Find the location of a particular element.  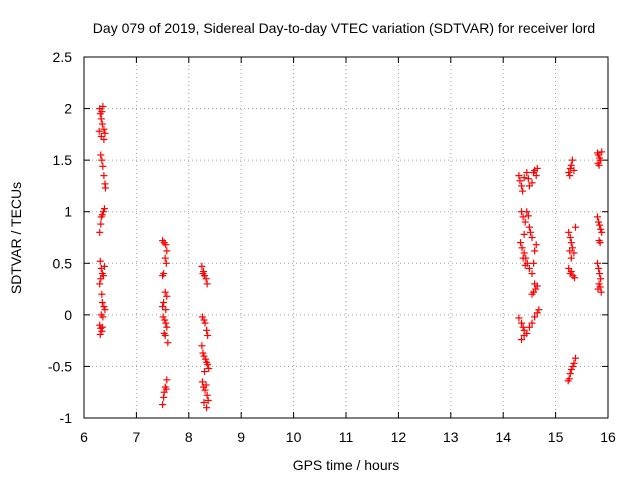

x-tick-label: 7 is located at coordinates (137, 437).